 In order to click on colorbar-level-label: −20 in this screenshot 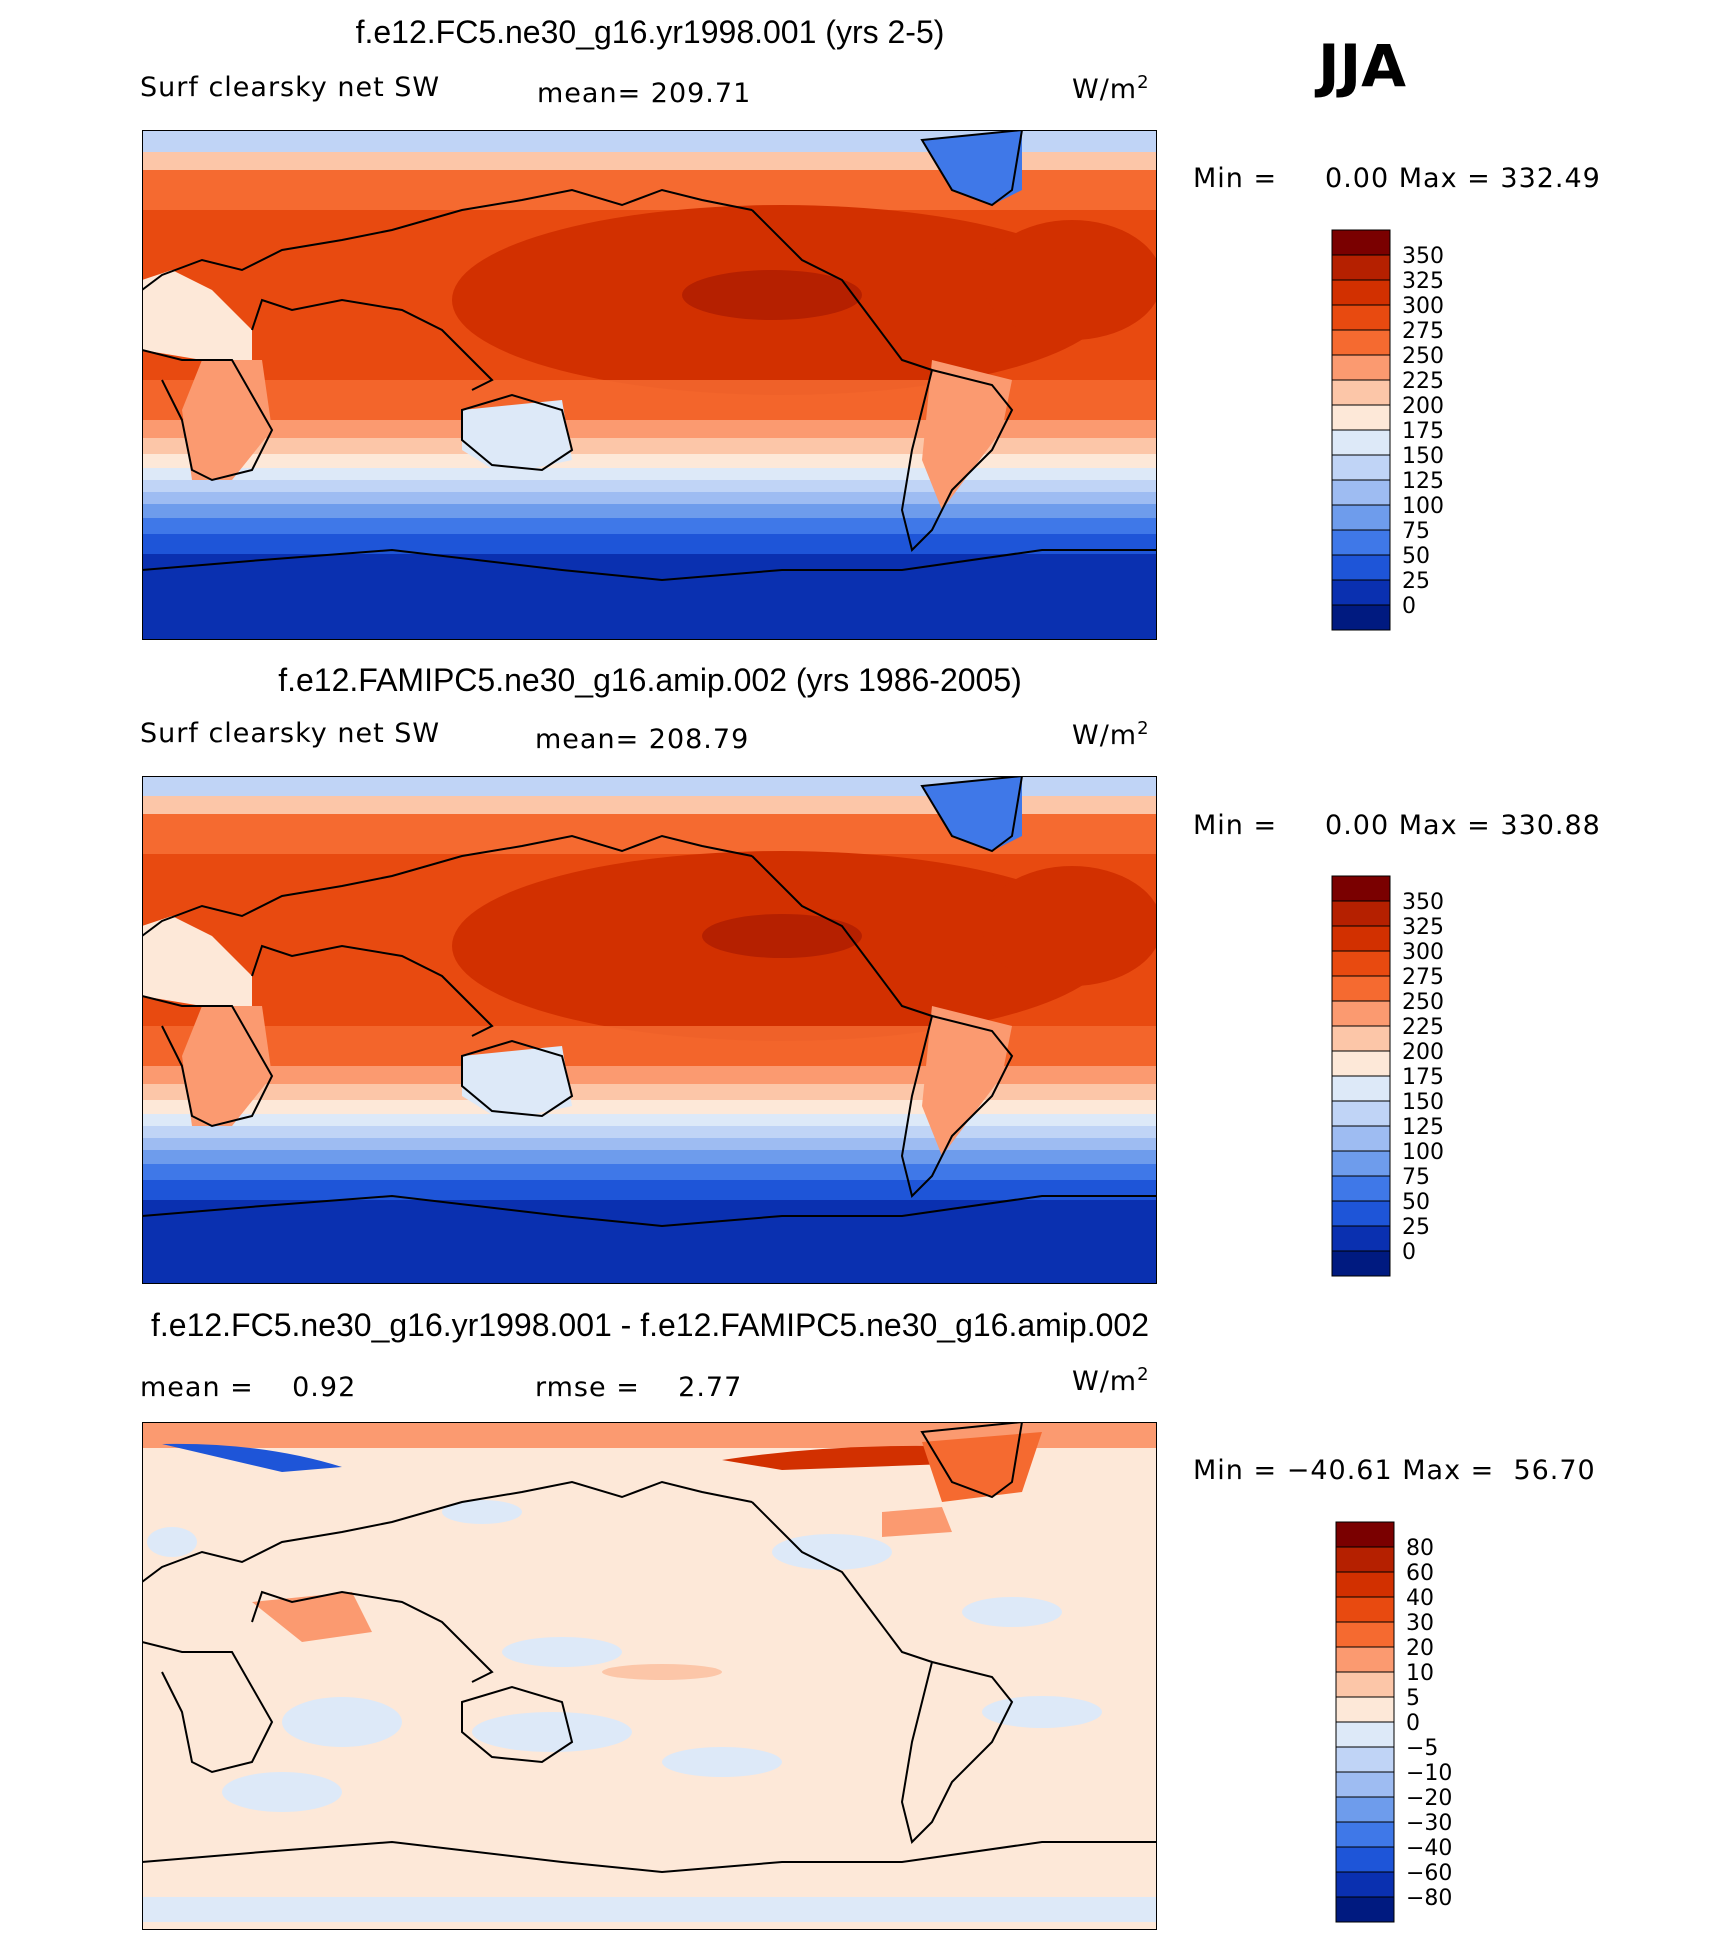, I will do `click(1429, 1798)`.